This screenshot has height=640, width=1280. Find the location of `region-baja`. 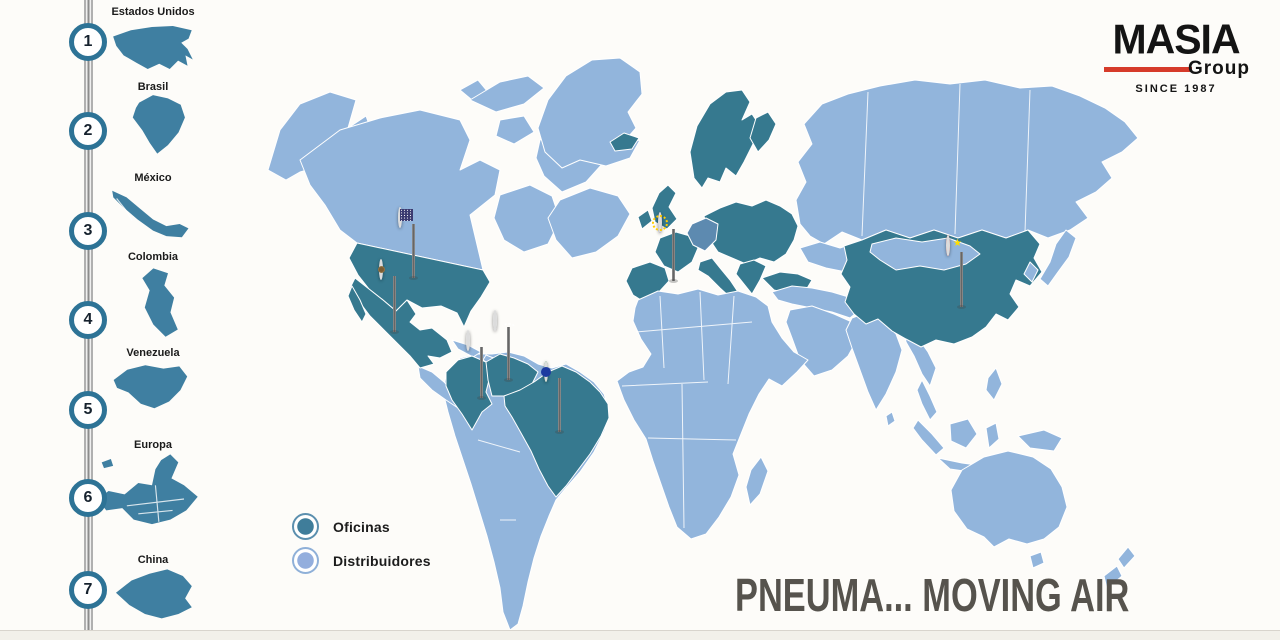

region-baja is located at coordinates (357, 304).